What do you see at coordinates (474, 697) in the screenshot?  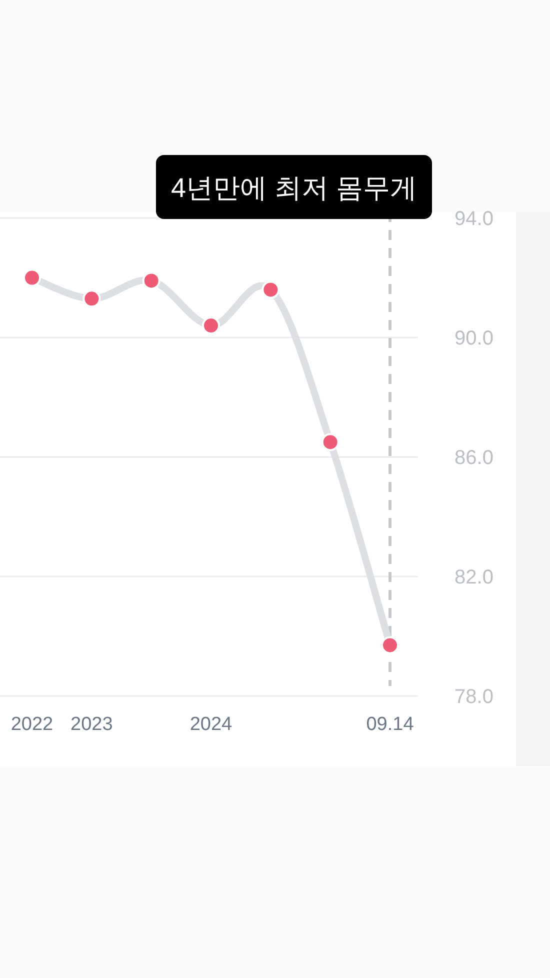 I see `y-tick-label: 78.0` at bounding box center [474, 697].